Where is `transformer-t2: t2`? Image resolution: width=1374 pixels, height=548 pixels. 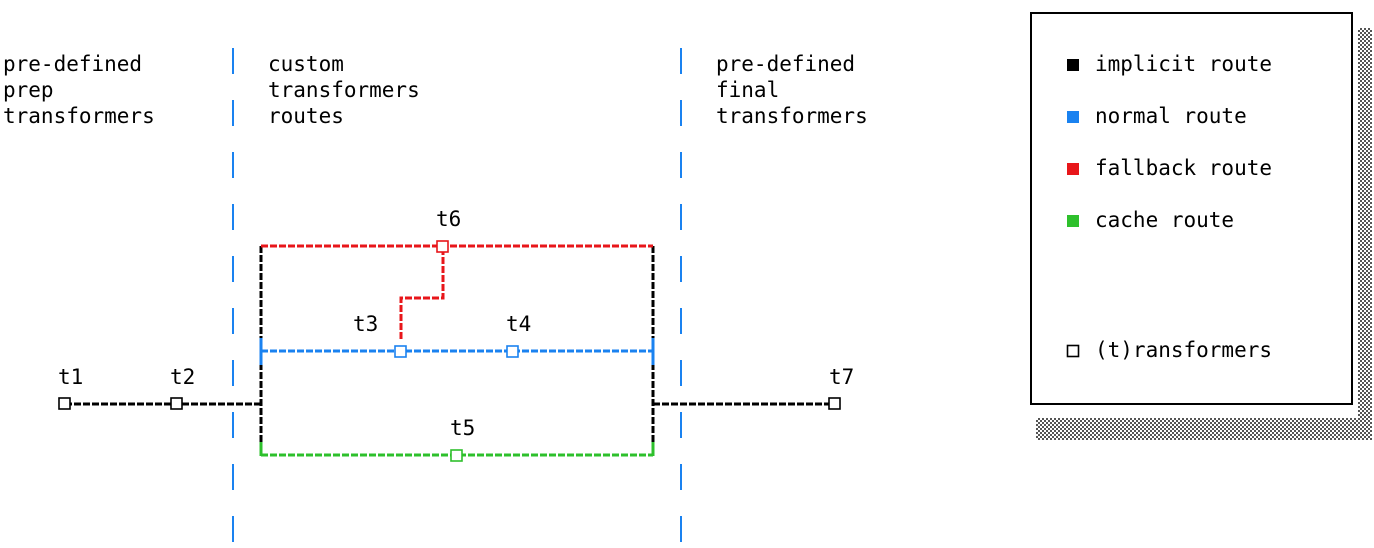 transformer-t2: t2 is located at coordinates (182, 387).